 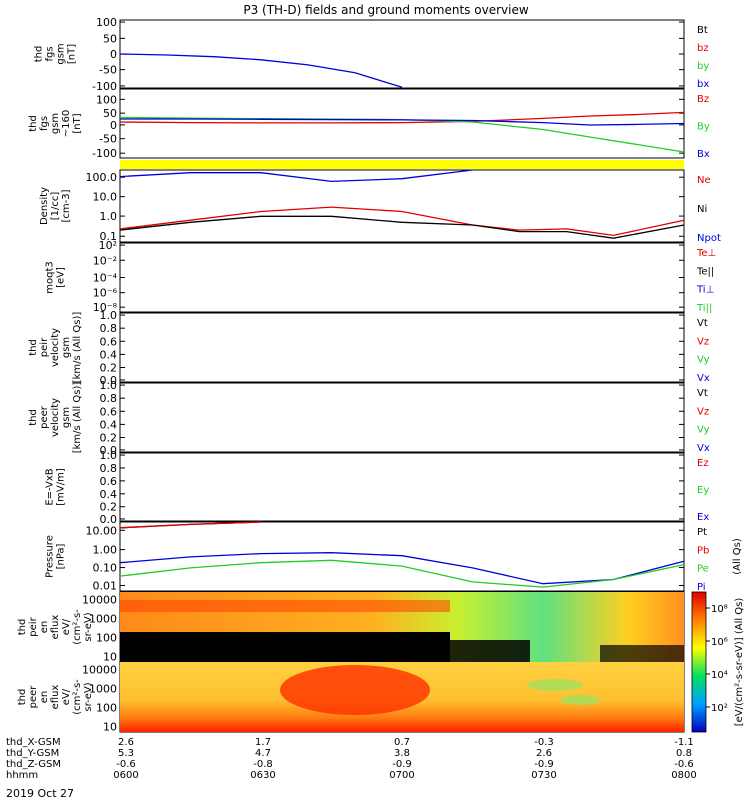 What do you see at coordinates (544, 742) in the screenshot?
I see `time-axis-value: -0.3` at bounding box center [544, 742].